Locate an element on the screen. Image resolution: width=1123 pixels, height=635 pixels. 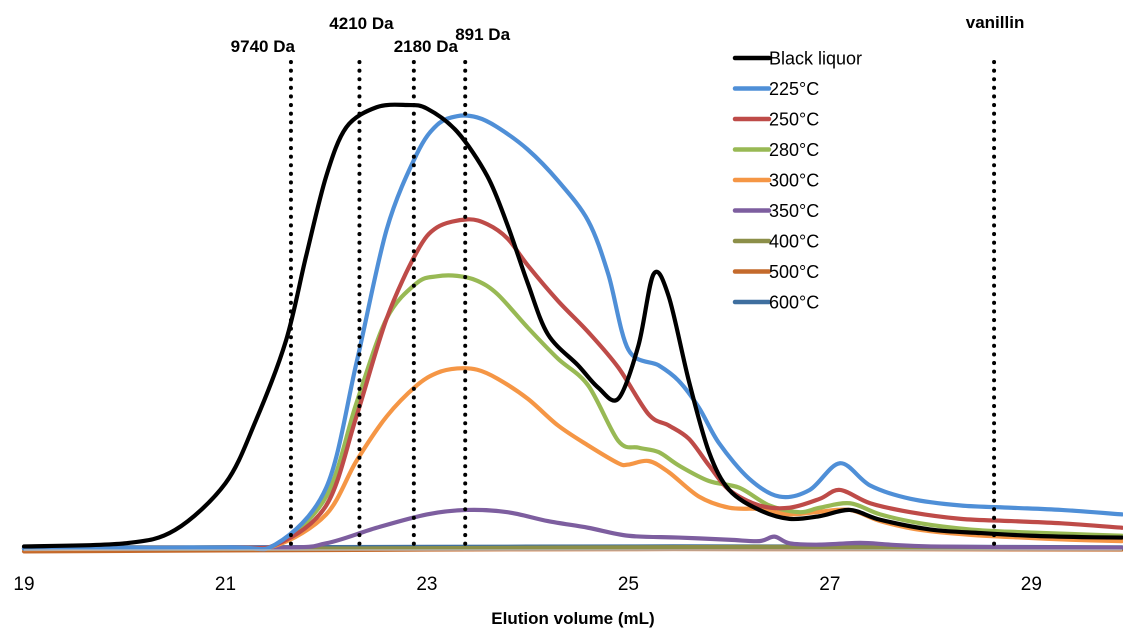
x-tick-label: 19 is located at coordinates (23, 584).